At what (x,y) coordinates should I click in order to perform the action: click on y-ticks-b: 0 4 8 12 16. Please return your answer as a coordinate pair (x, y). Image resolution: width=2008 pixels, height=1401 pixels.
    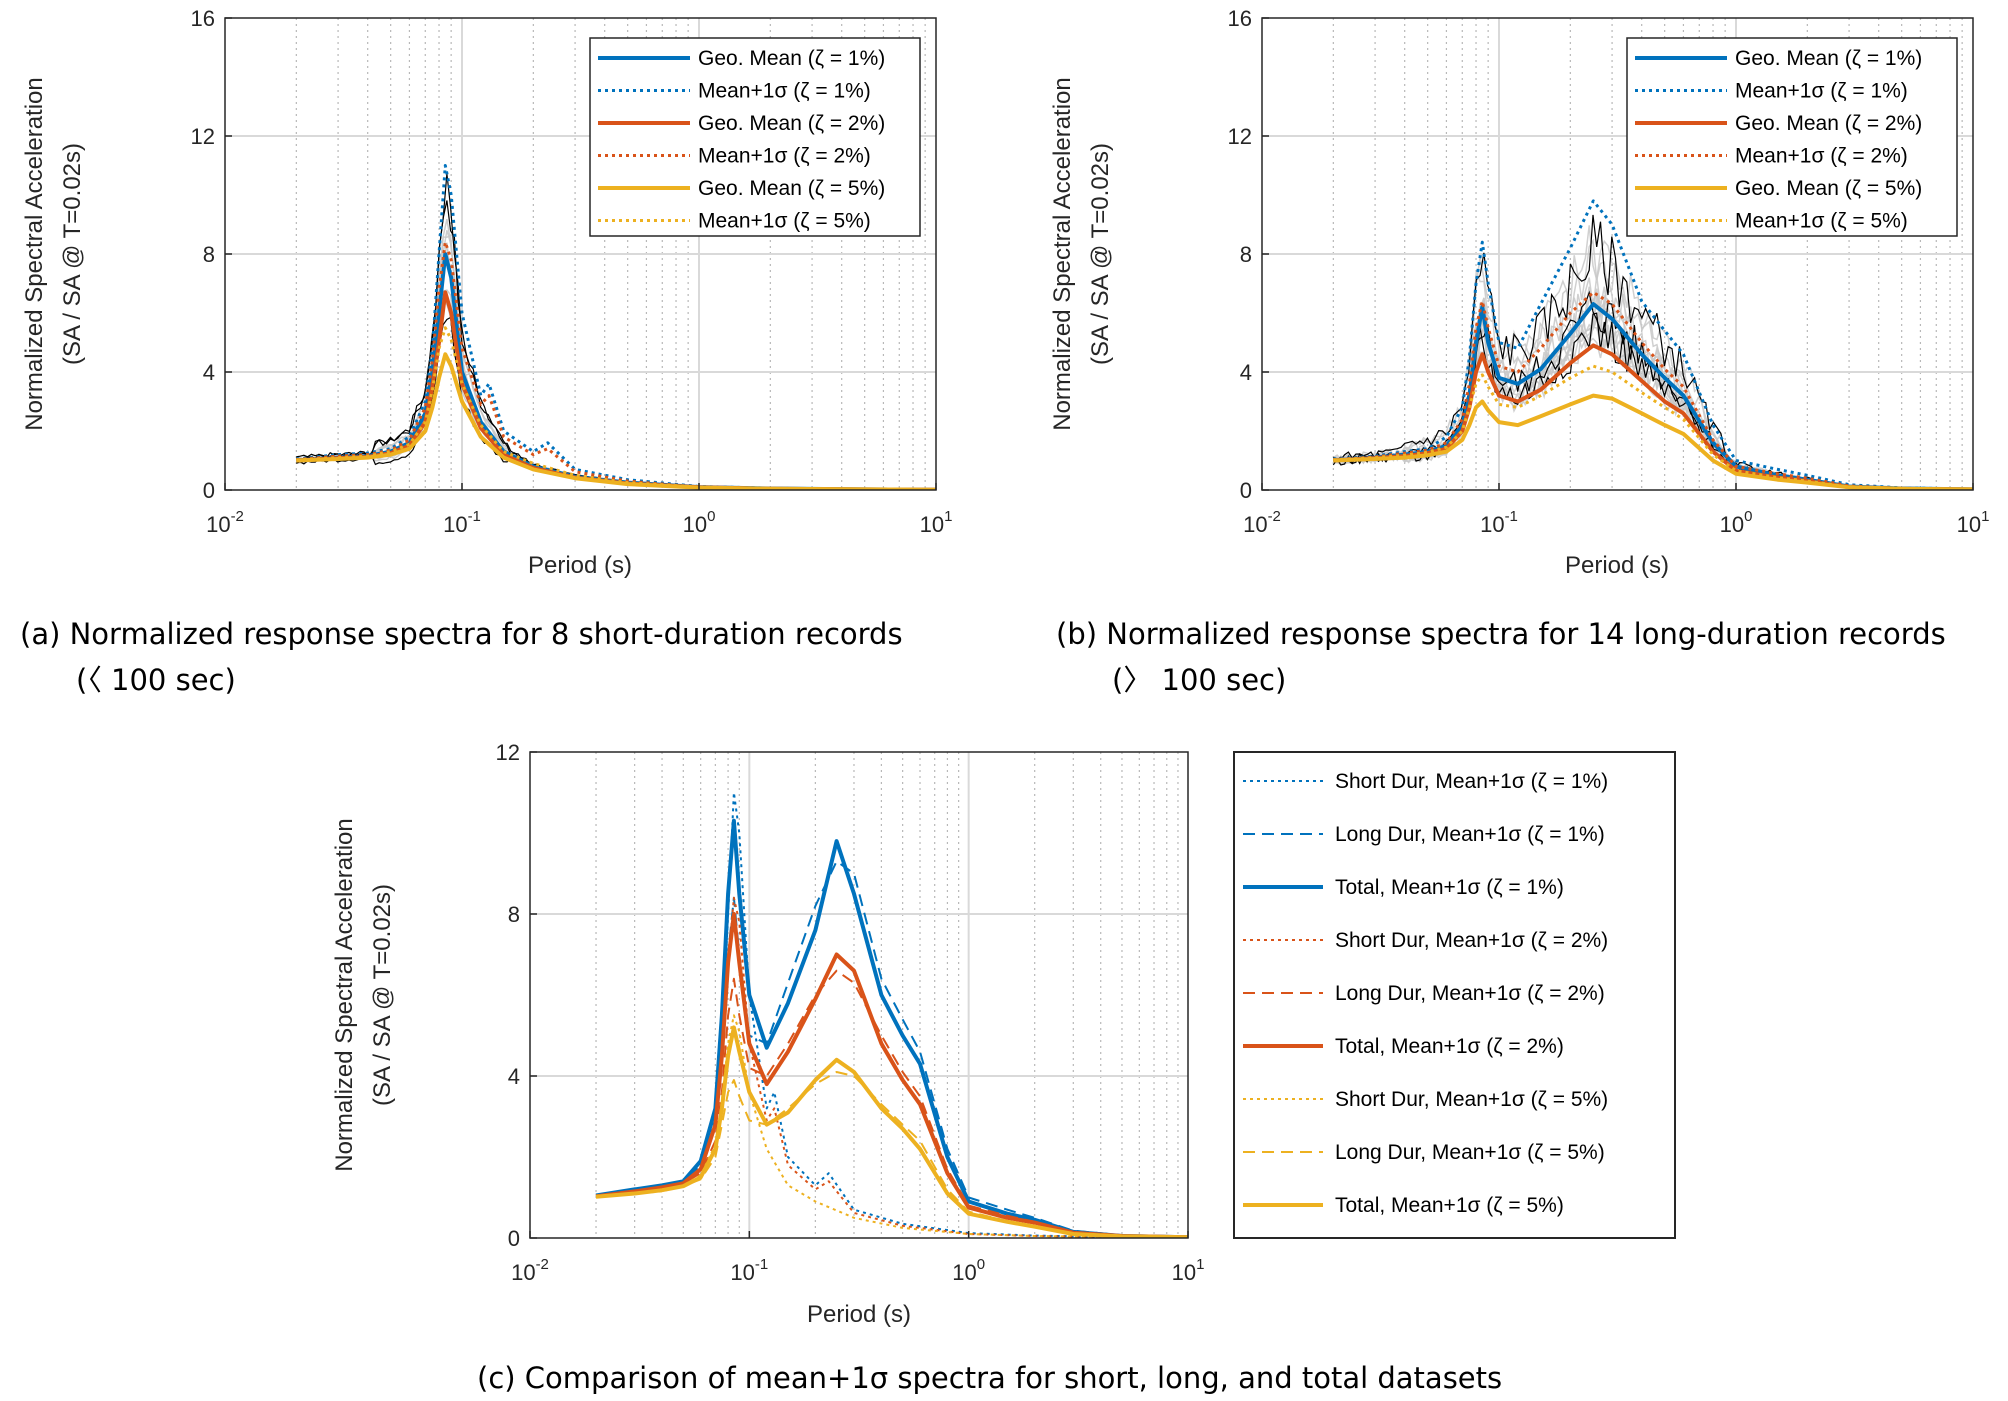
    Looking at the image, I should click on (1248, 254).